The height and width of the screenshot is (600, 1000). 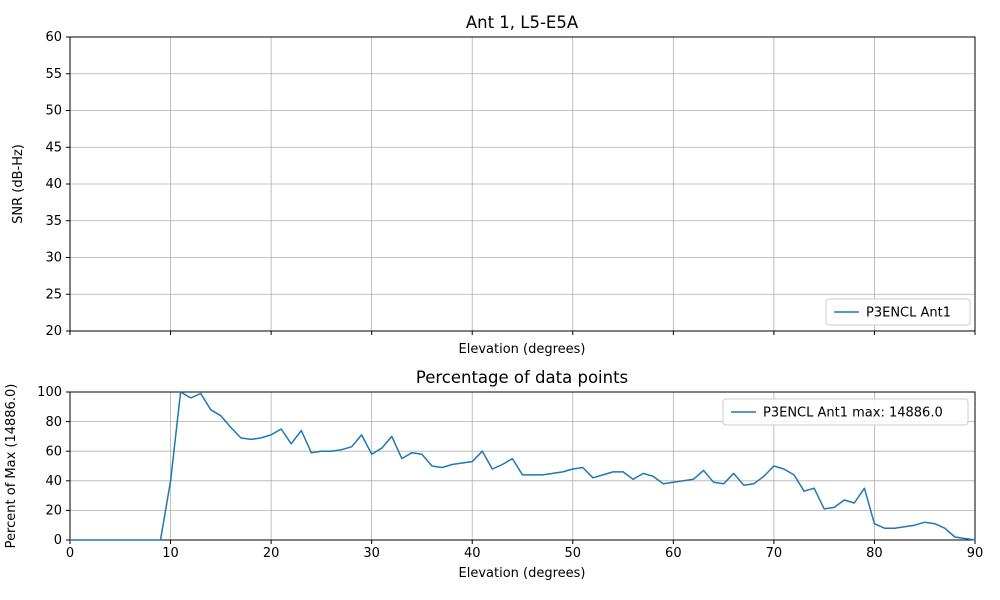 I want to click on y-tick-label: 25, so click(x=53, y=294).